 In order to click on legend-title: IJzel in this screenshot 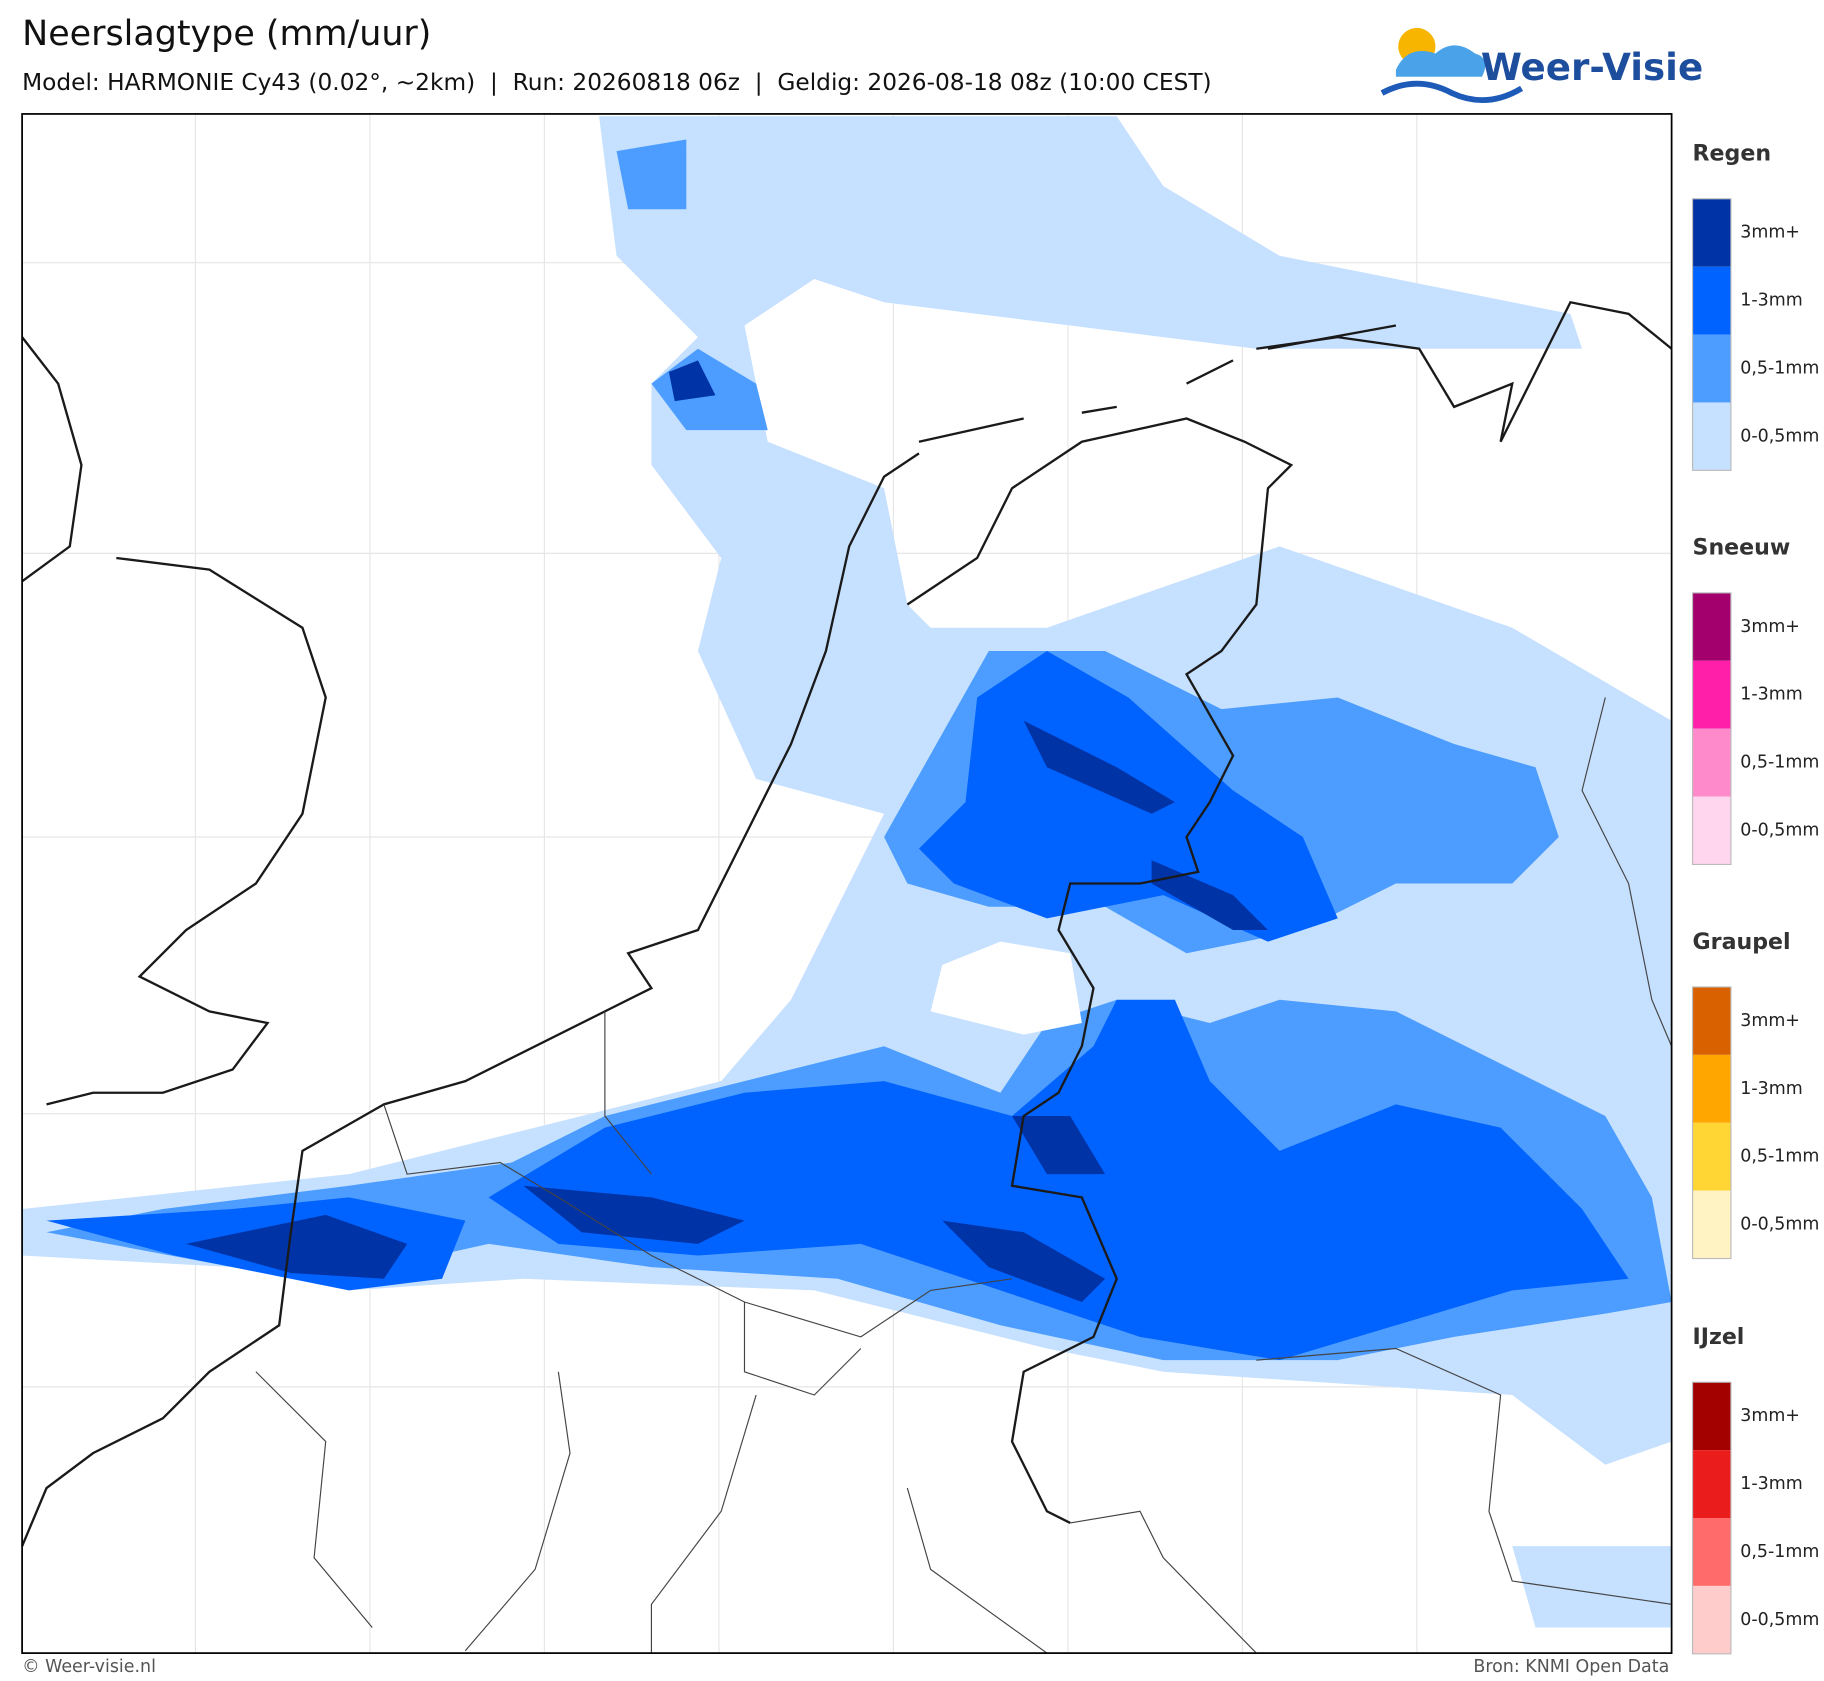, I will do `click(1719, 1337)`.